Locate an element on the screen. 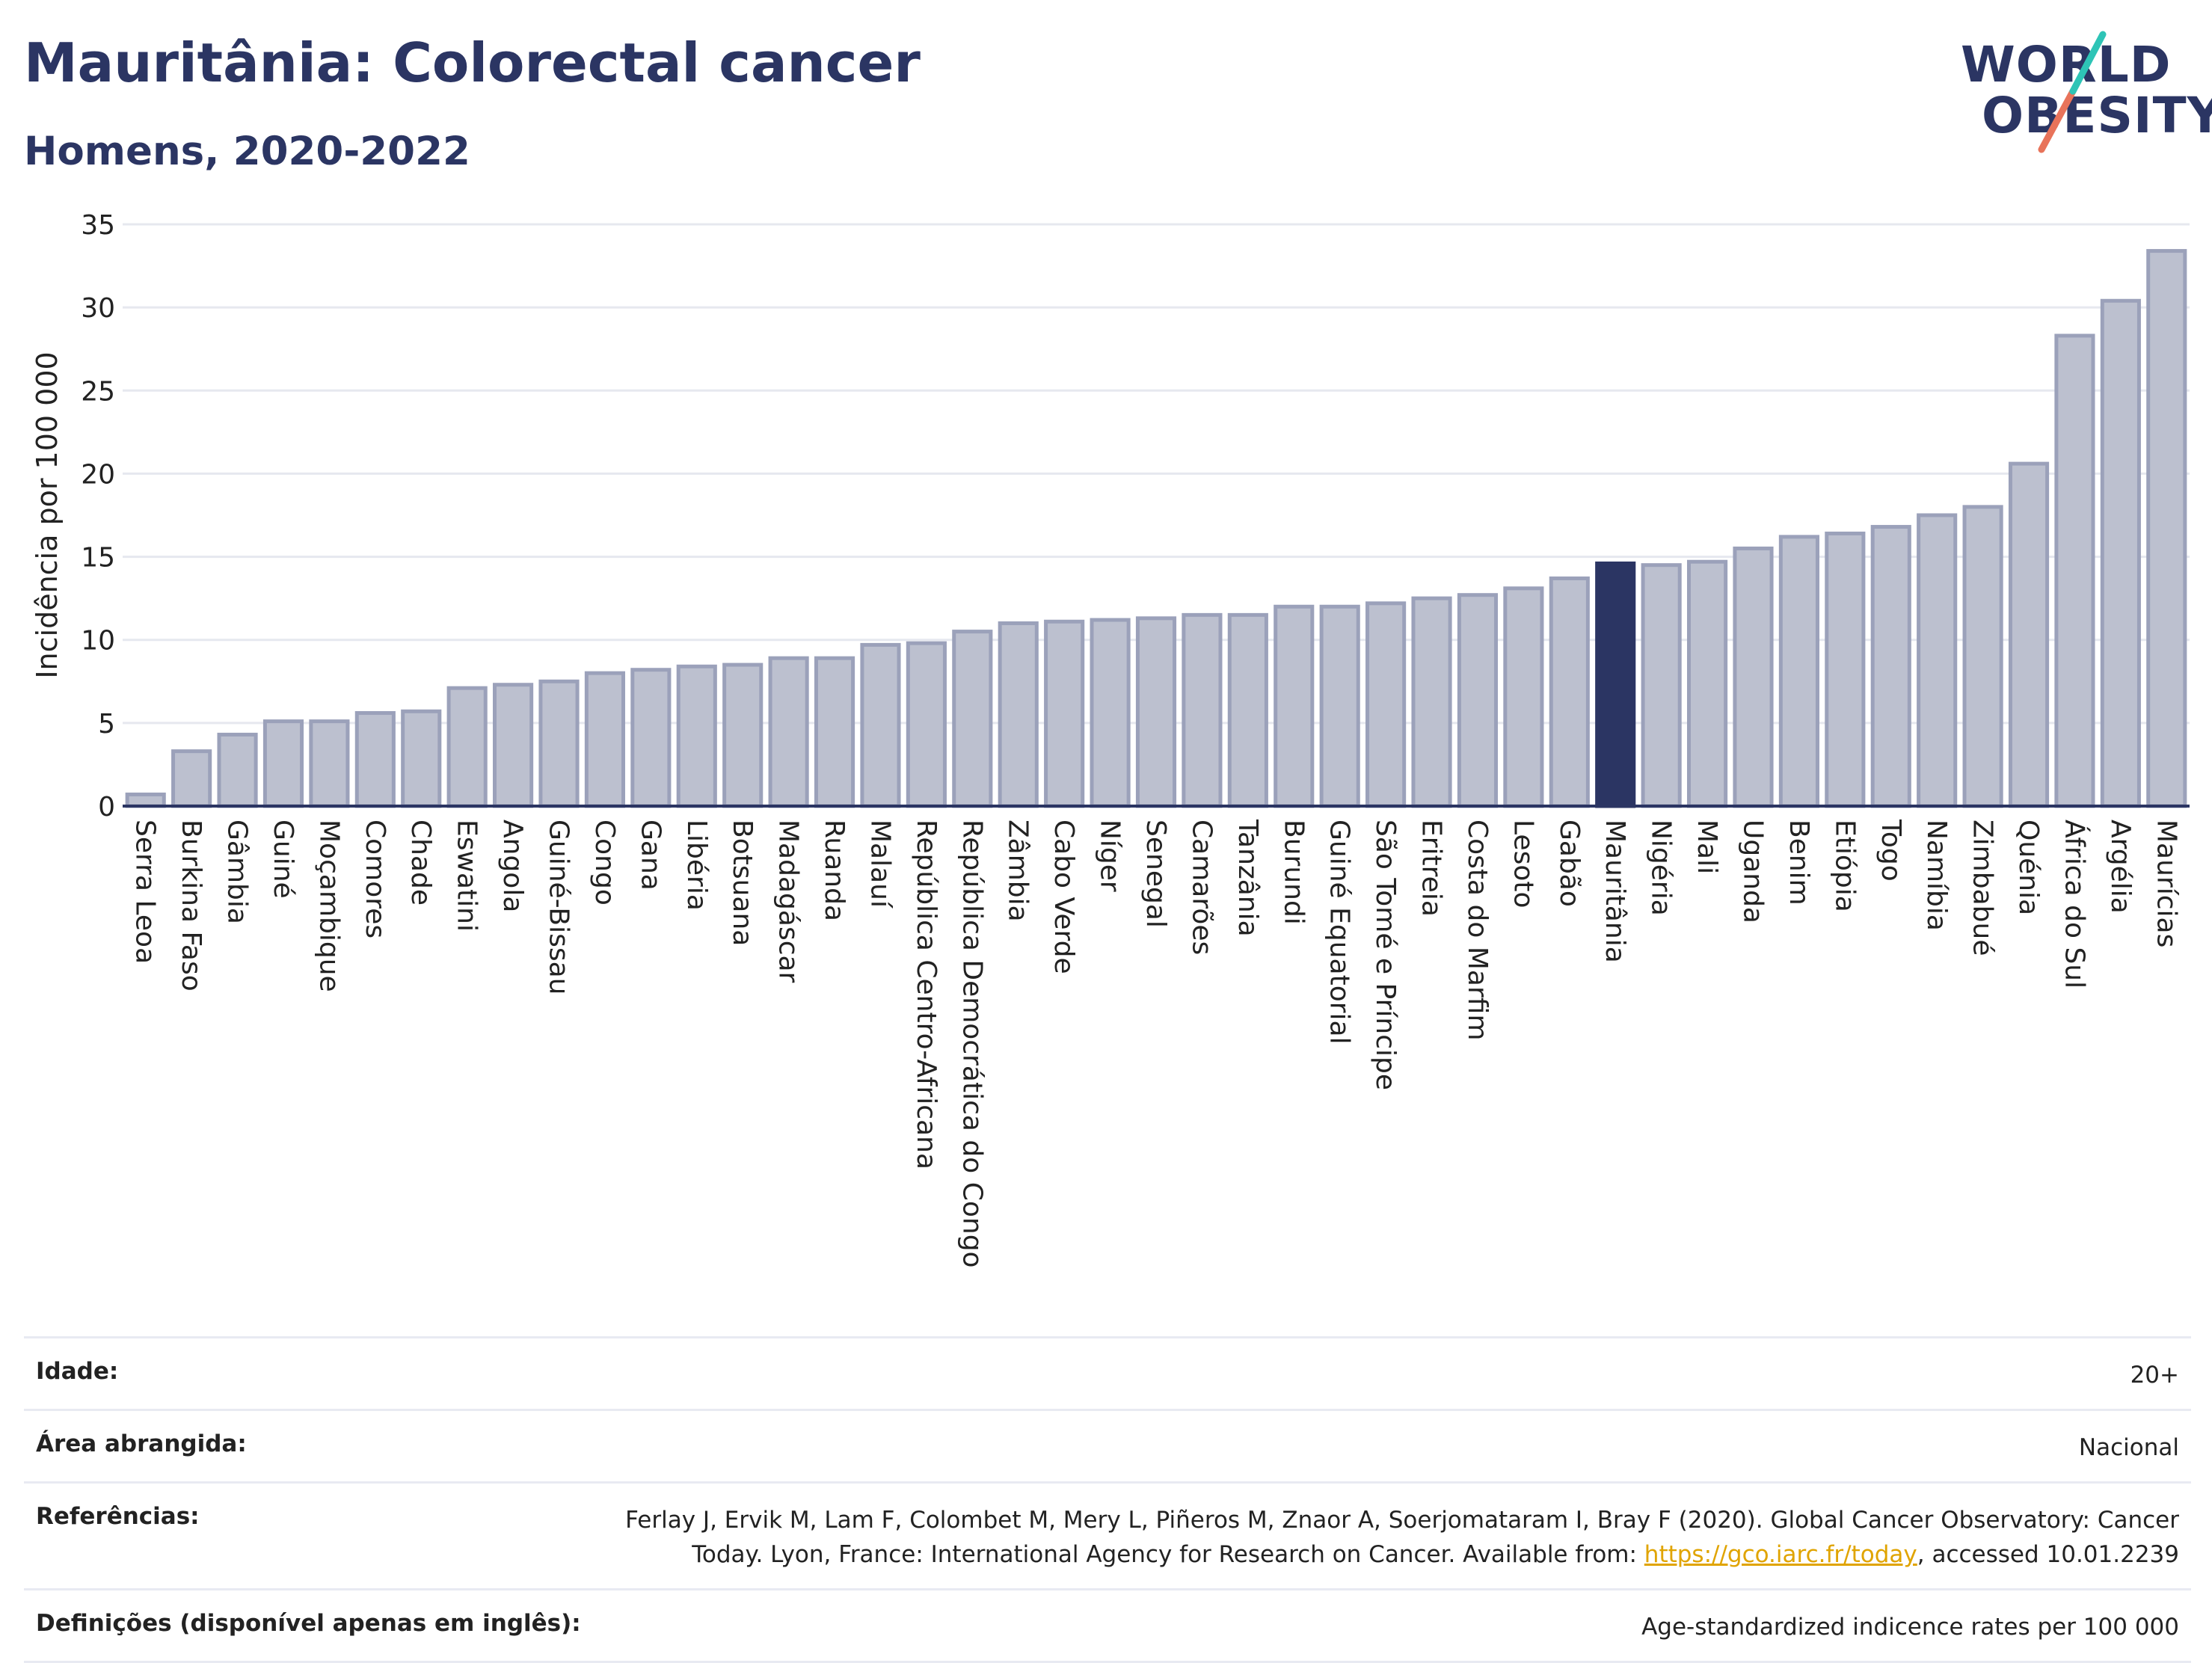  x-tick-label: Togo is located at coordinates (1891, 850).